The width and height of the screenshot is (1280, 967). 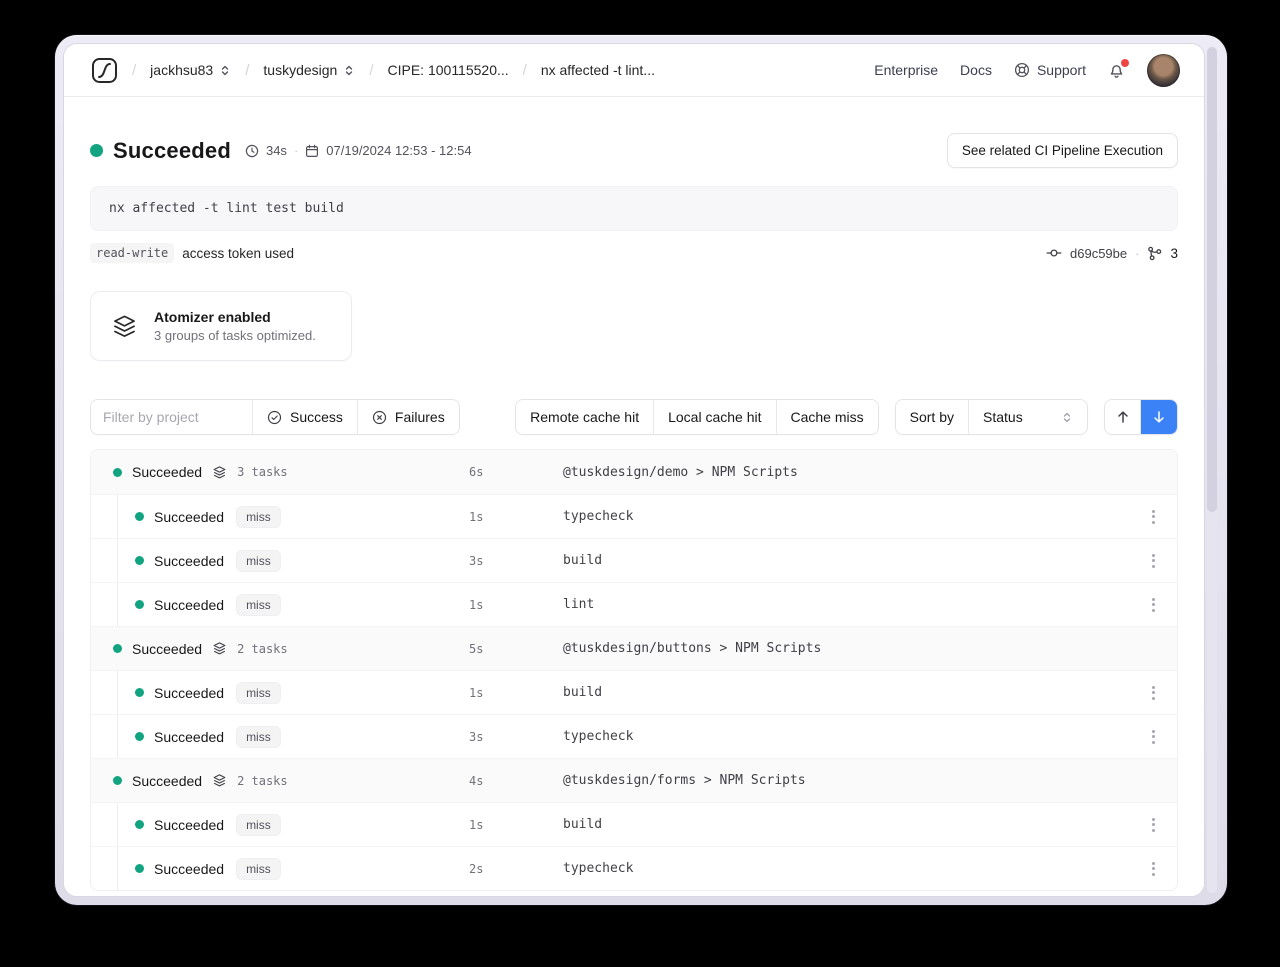 I want to click on failures-filter-label: Failures, so click(x=419, y=417).